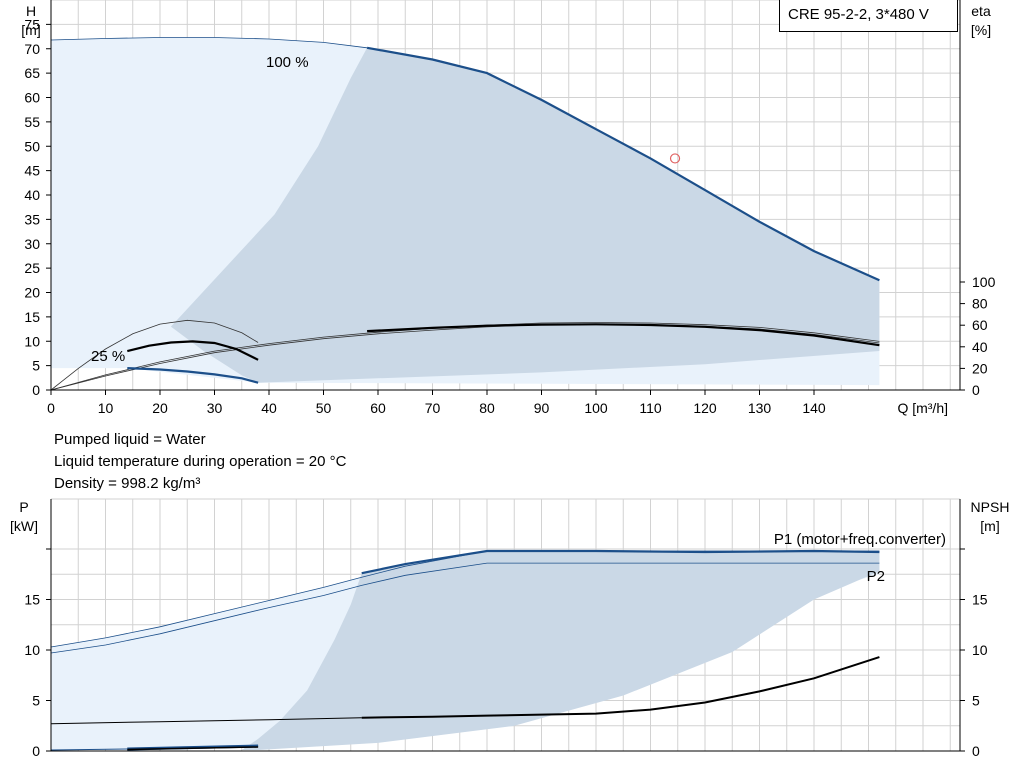  Describe the element at coordinates (378, 408) in the screenshot. I see `x-tick-label: 60` at that location.